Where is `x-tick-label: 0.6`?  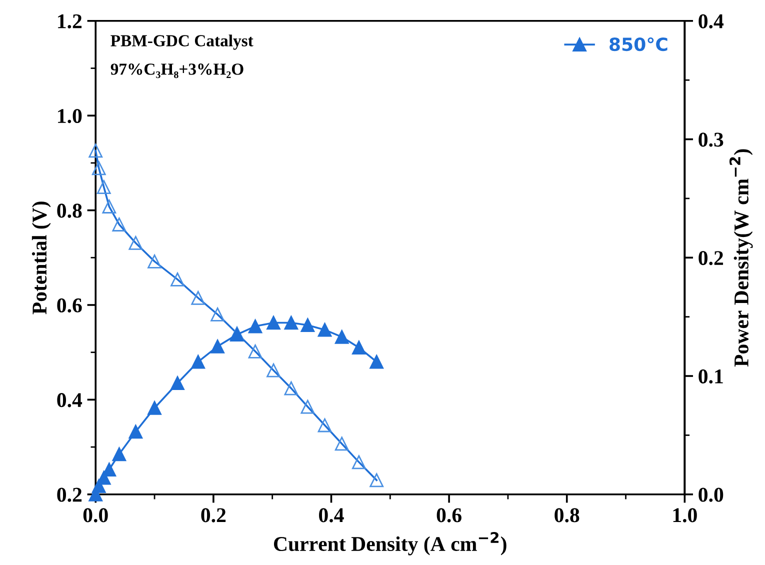 x-tick-label: 0.6 is located at coordinates (449, 515).